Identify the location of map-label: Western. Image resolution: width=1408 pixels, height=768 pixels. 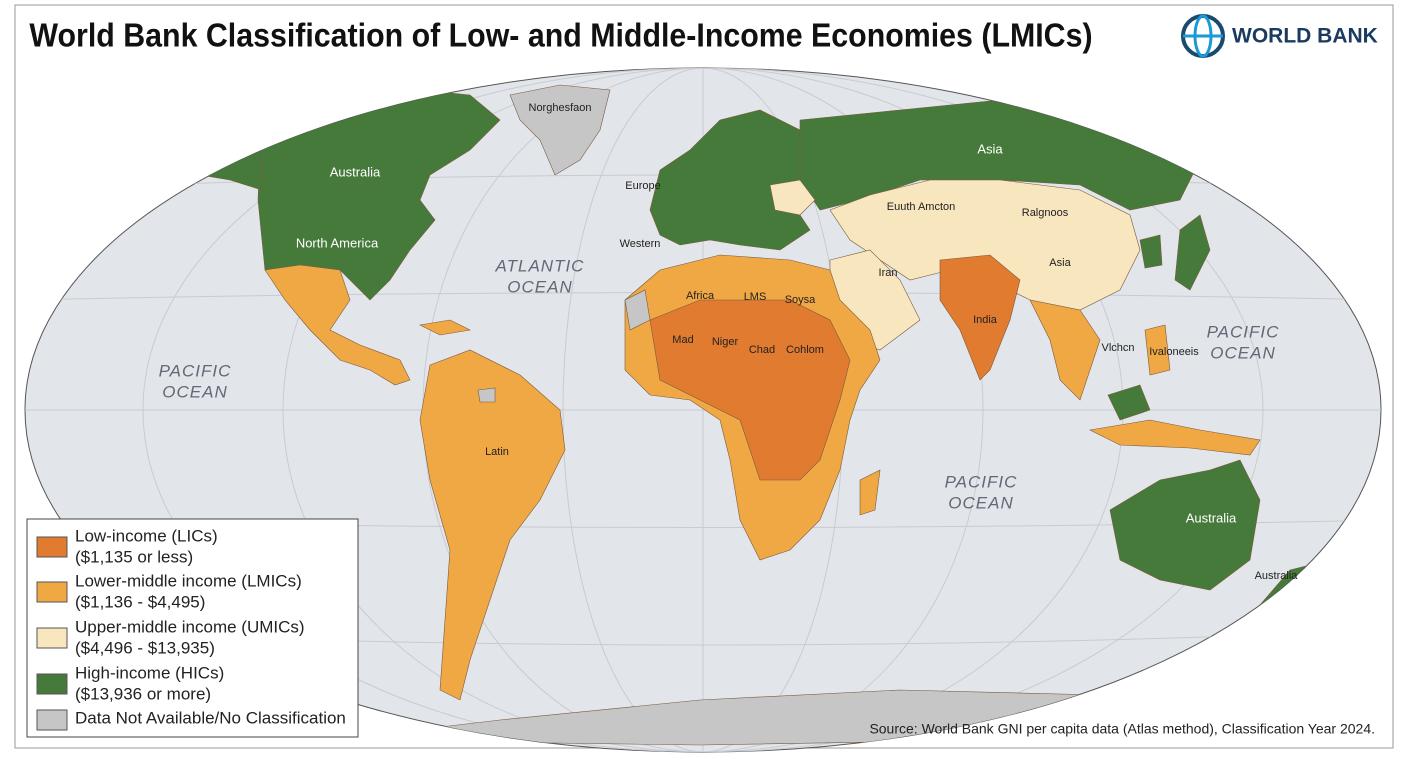
(640, 244).